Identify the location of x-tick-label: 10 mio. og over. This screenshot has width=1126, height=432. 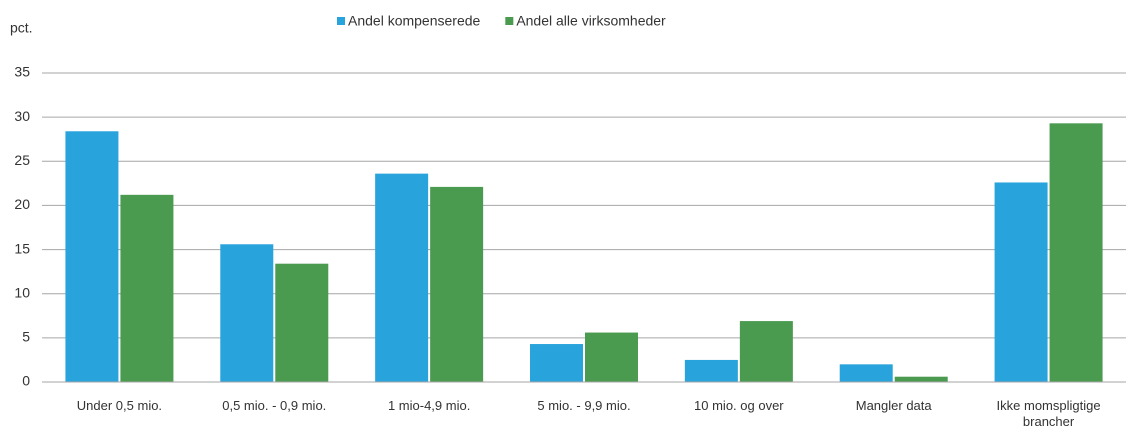
(739, 405).